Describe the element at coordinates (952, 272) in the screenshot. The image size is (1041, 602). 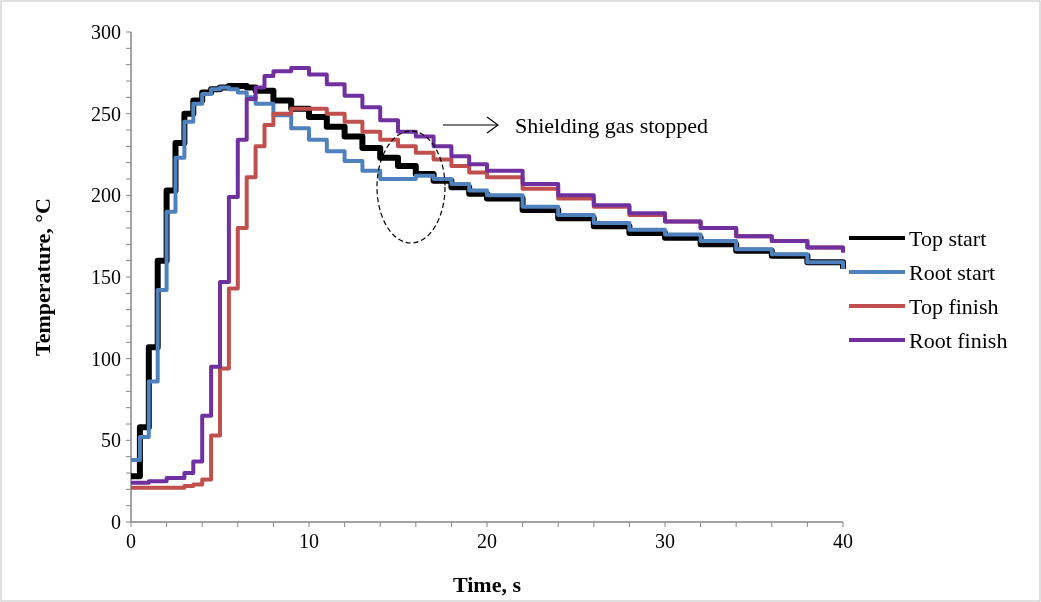
I see `legend-label: Root start` at that location.